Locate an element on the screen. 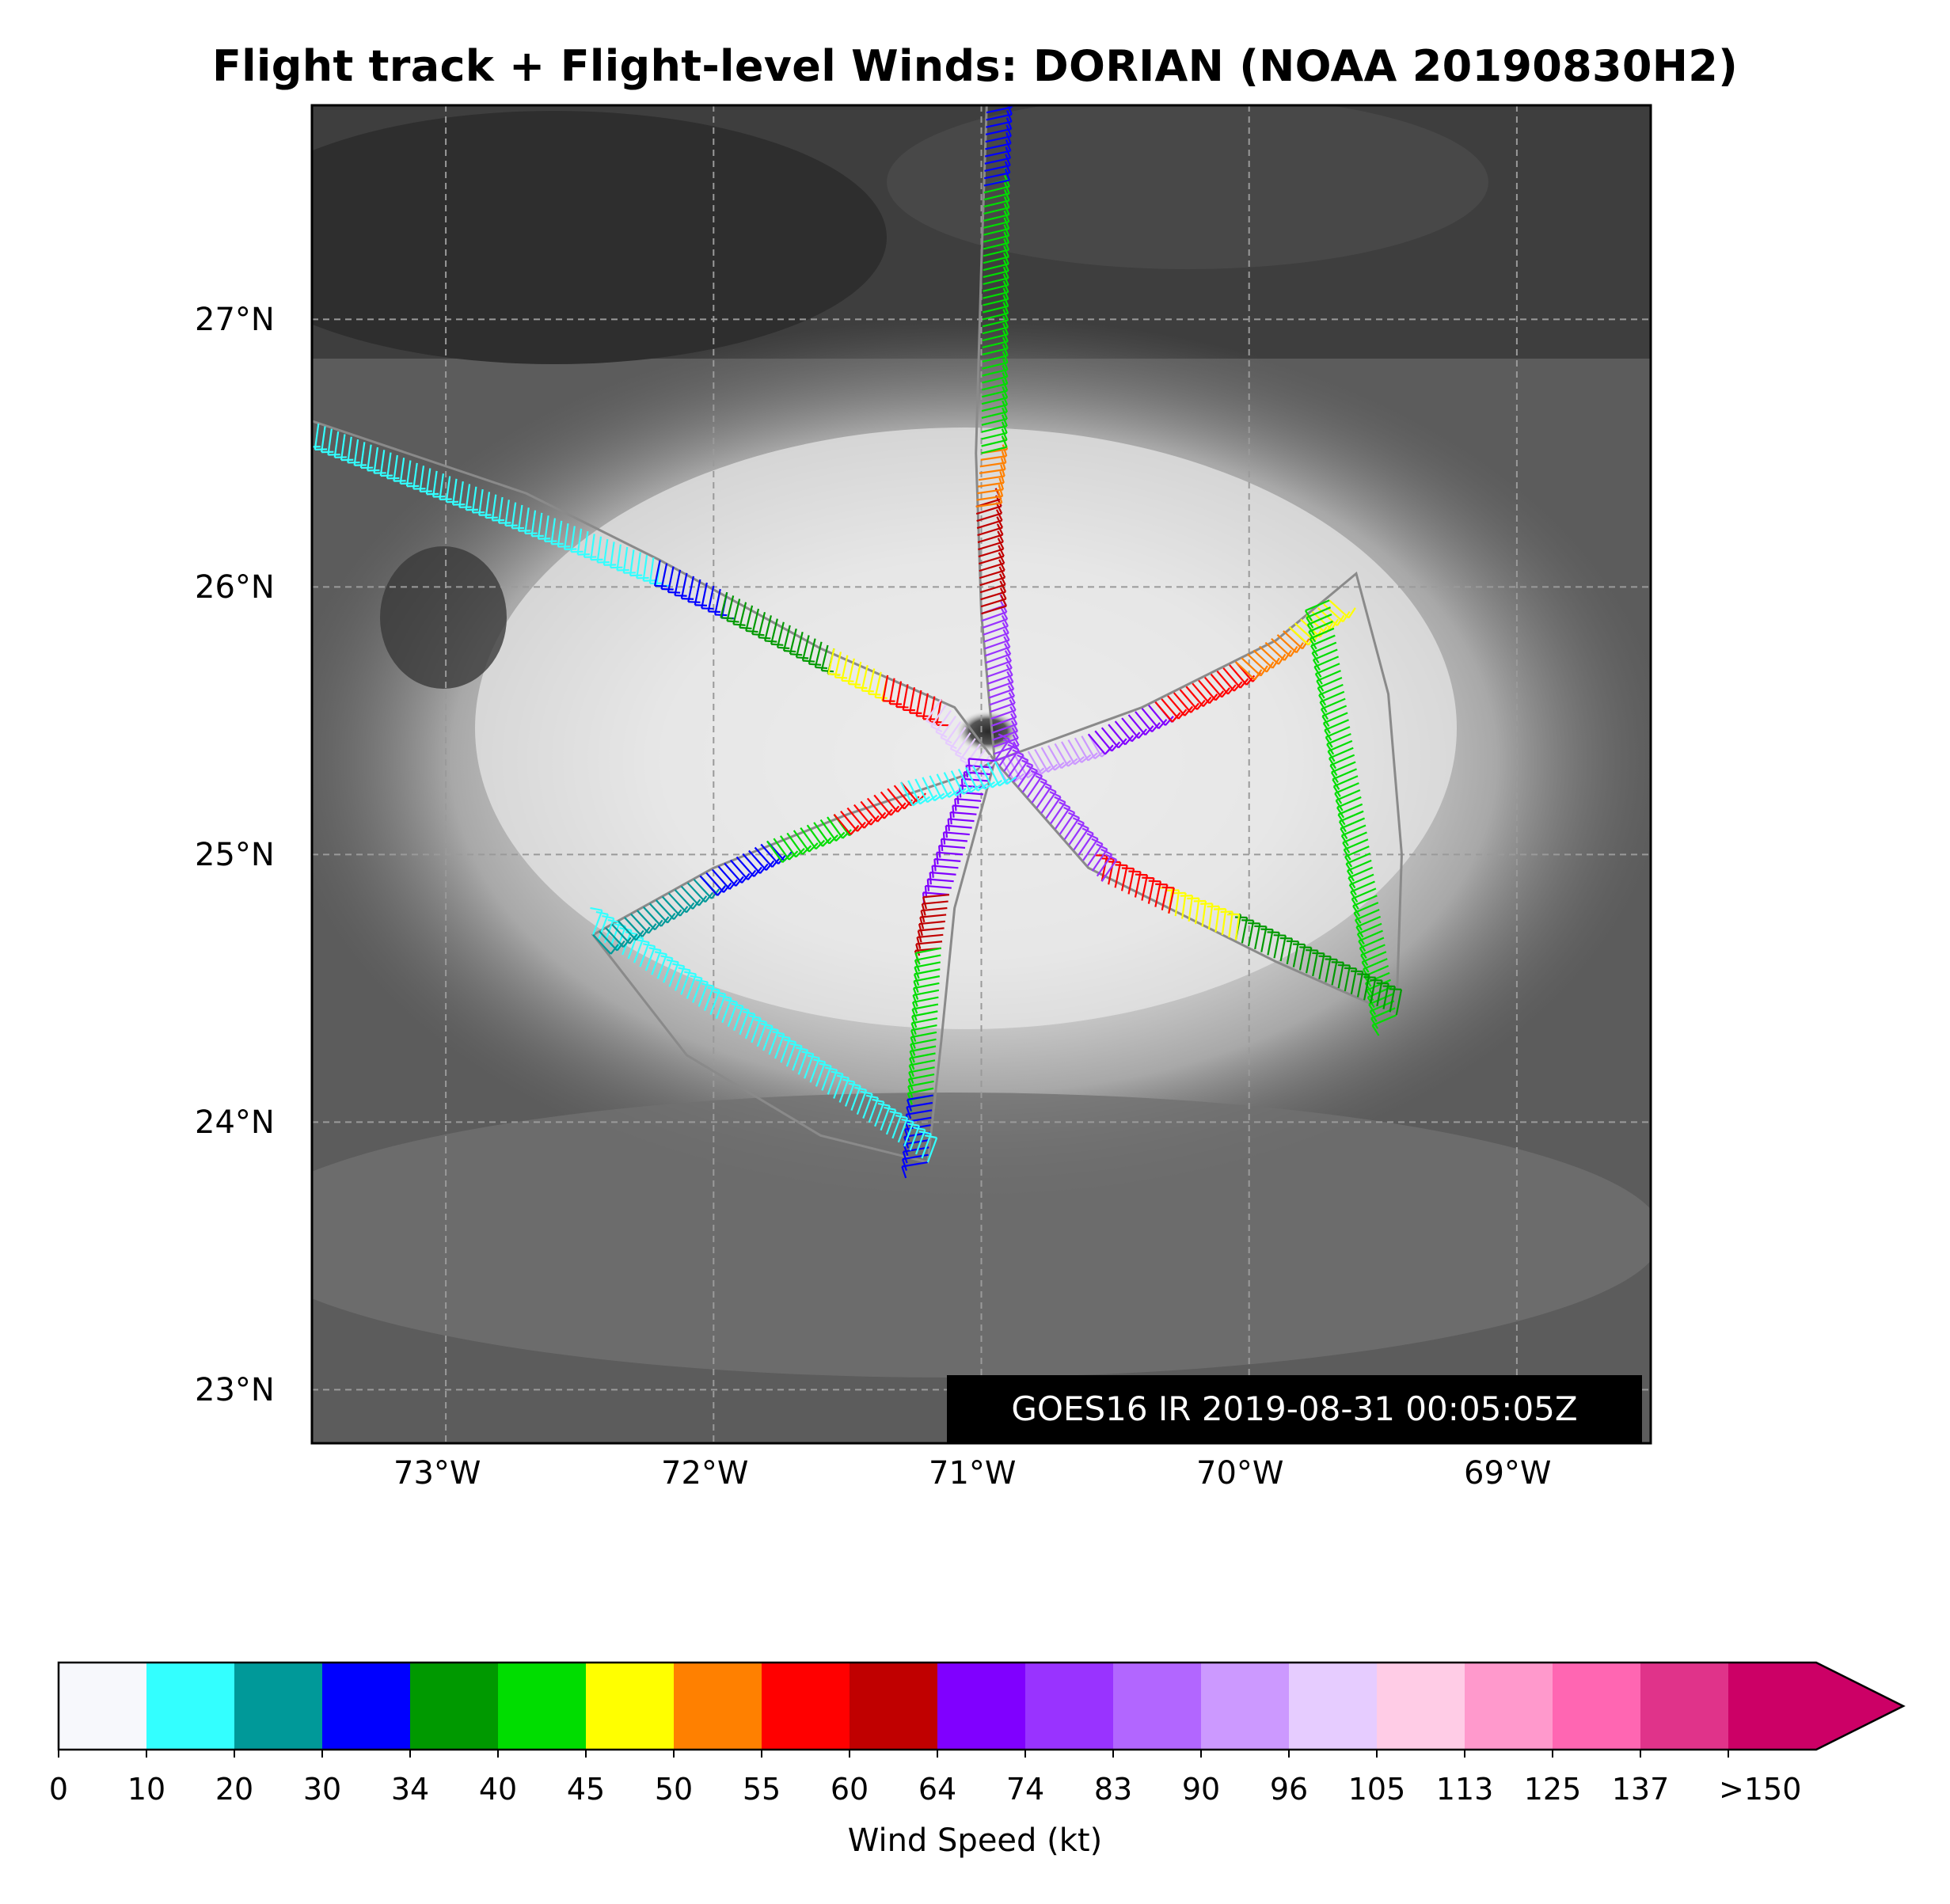 The image size is (1950, 1904). colorbar-tick-label: 50 is located at coordinates (674, 1789).